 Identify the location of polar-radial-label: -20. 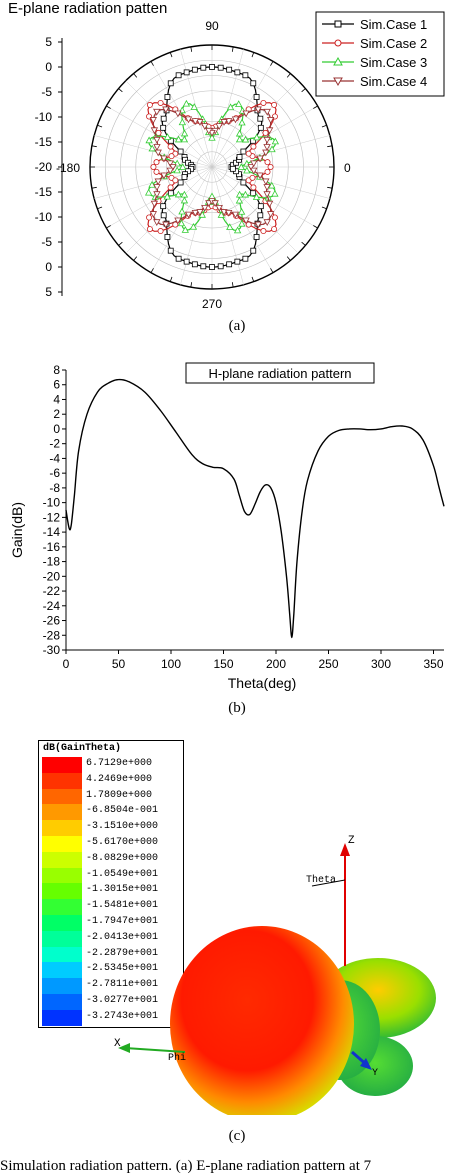
(44, 167).